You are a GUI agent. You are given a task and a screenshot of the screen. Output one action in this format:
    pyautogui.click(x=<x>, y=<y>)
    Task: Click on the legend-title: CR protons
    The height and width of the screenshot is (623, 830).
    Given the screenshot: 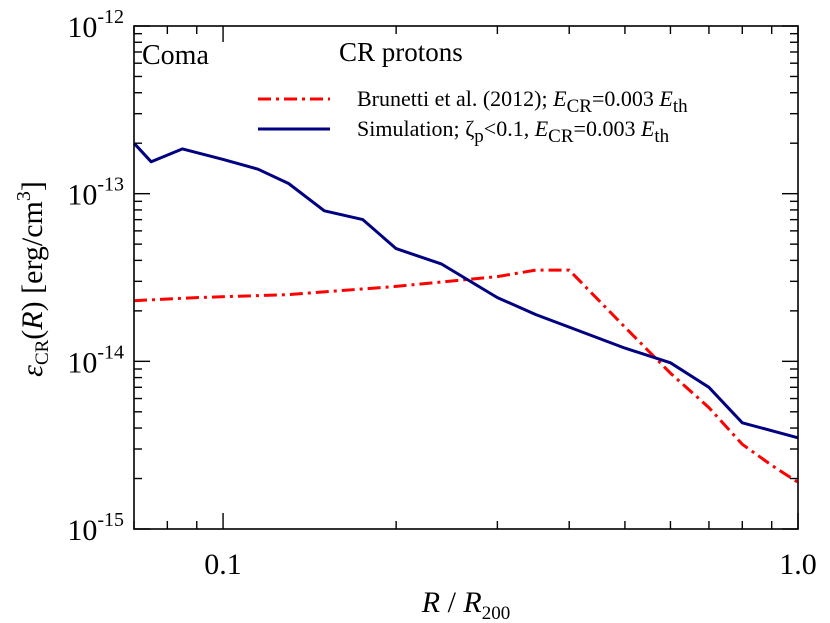 What is the action you would take?
    pyautogui.click(x=401, y=52)
    